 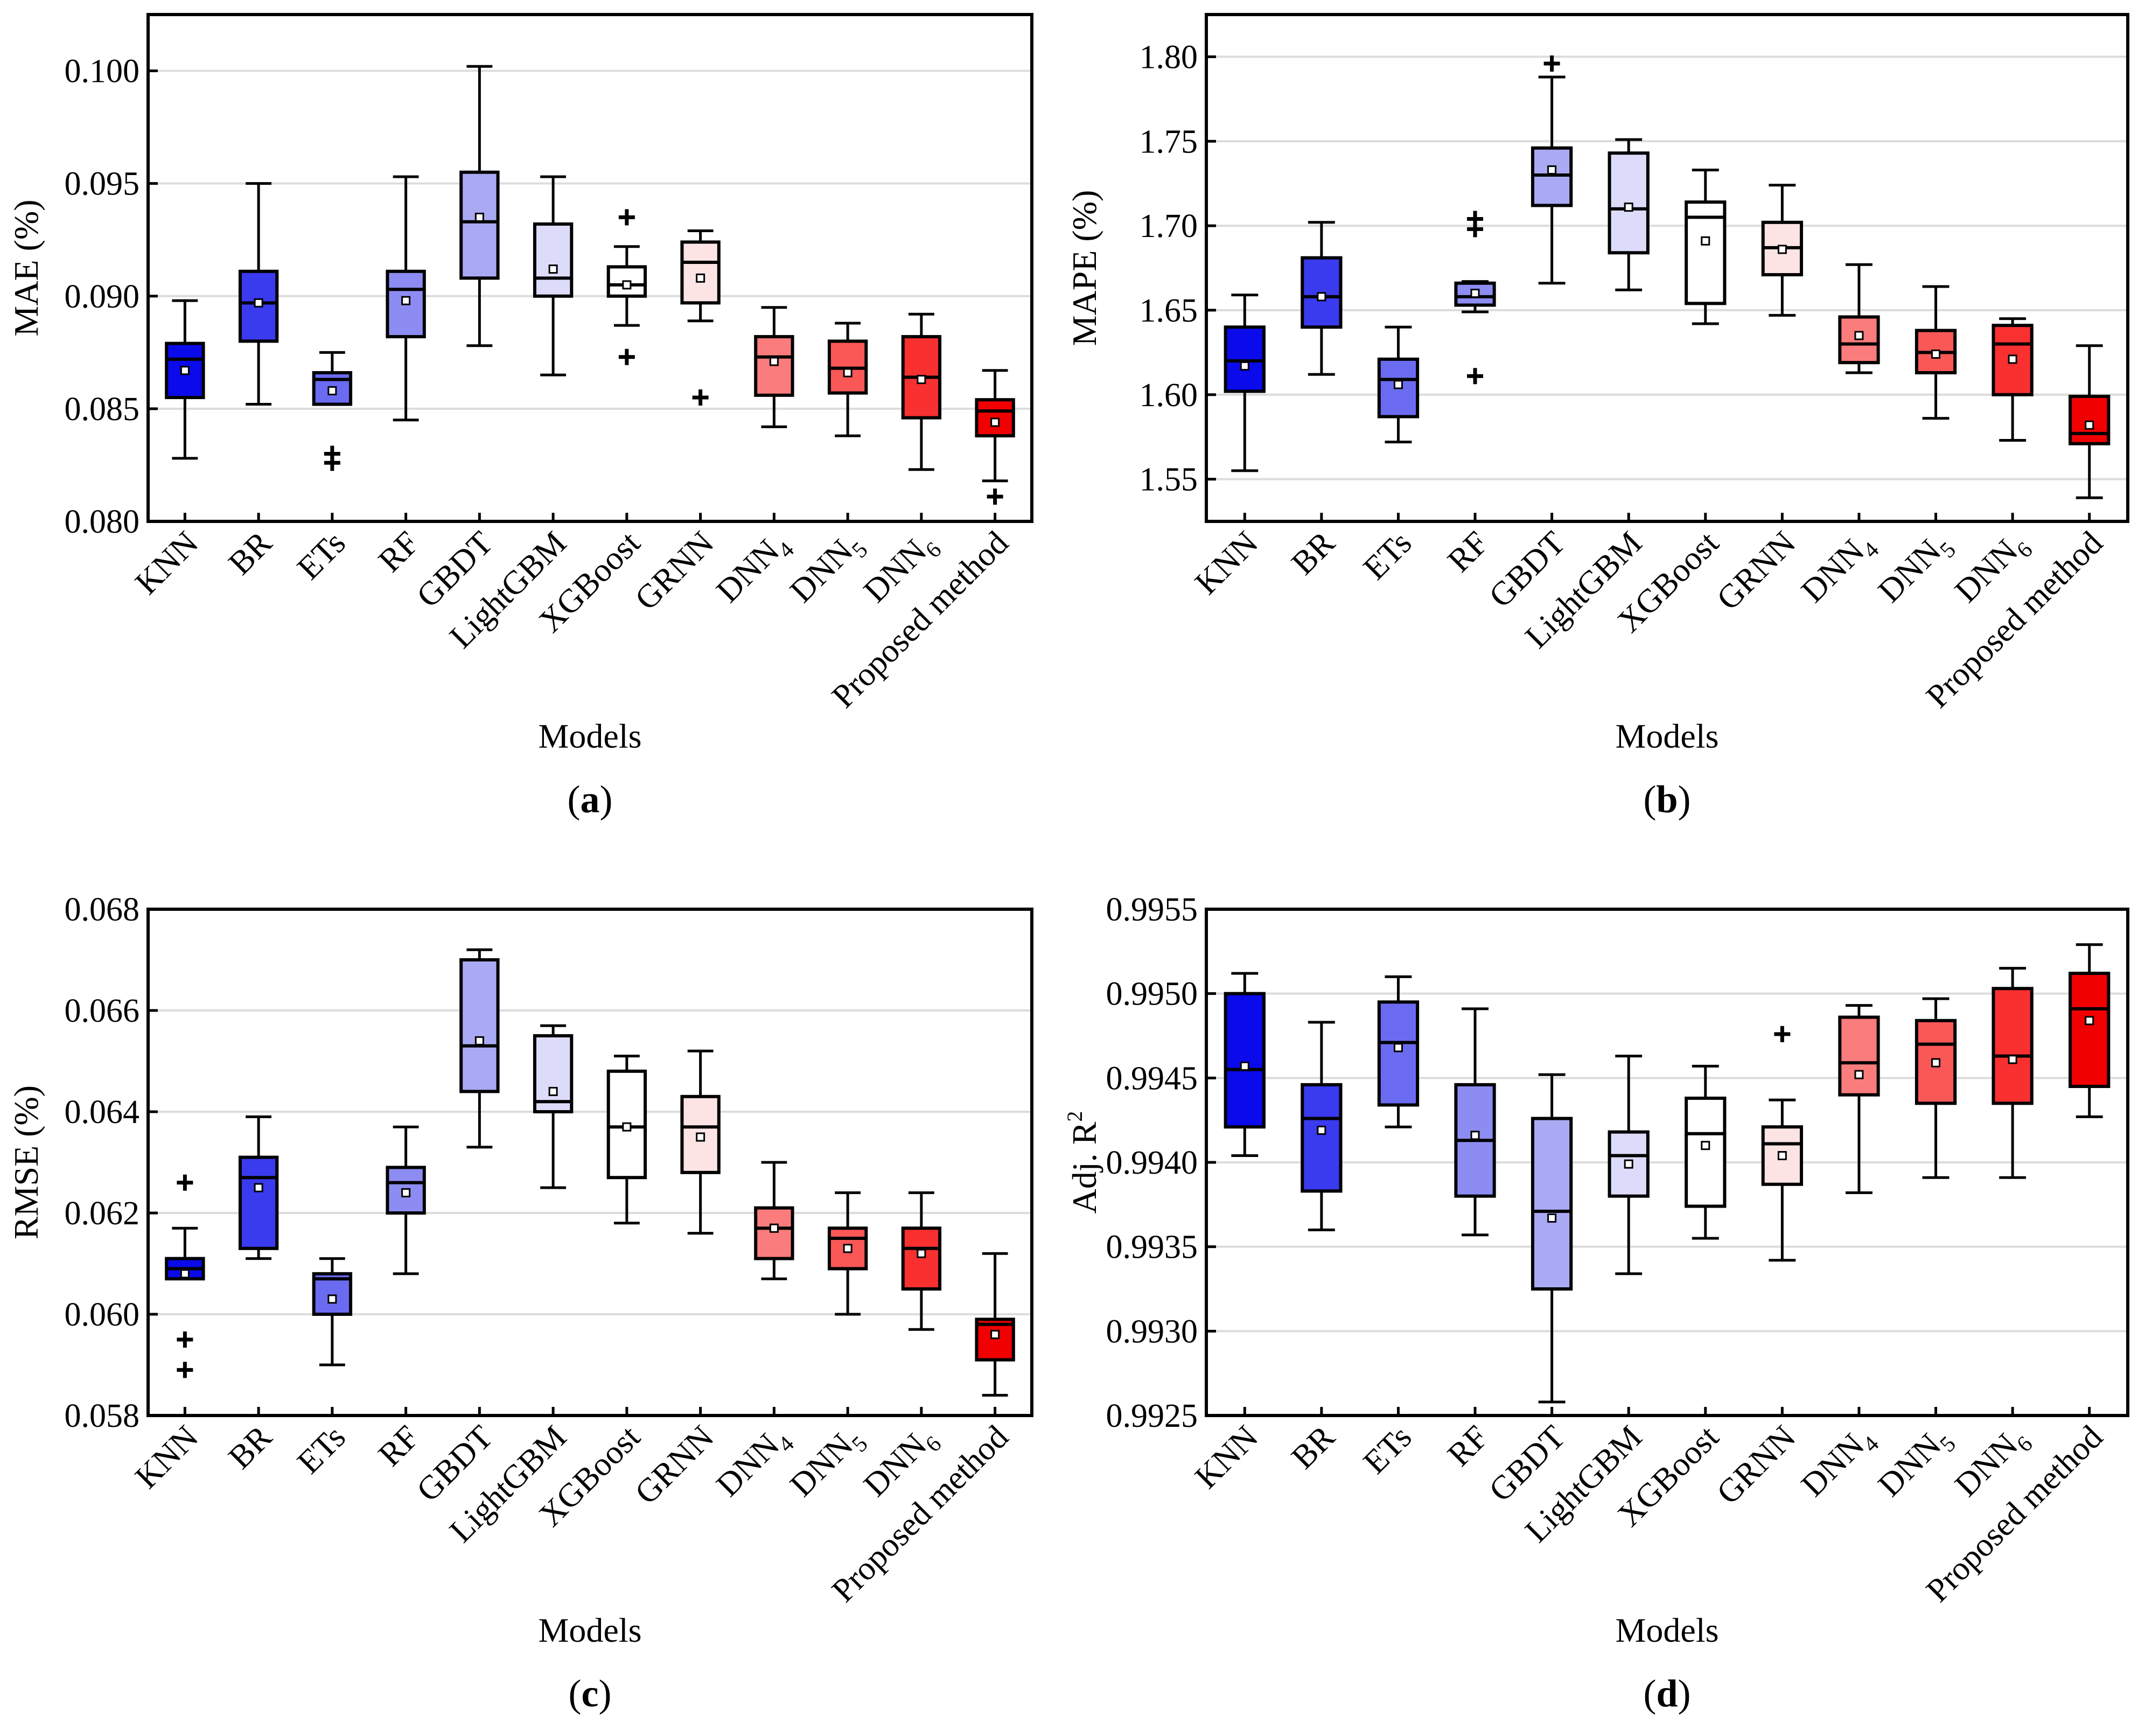 I want to click on y-axis-title-c: RMSE (%), so click(x=26, y=1162).